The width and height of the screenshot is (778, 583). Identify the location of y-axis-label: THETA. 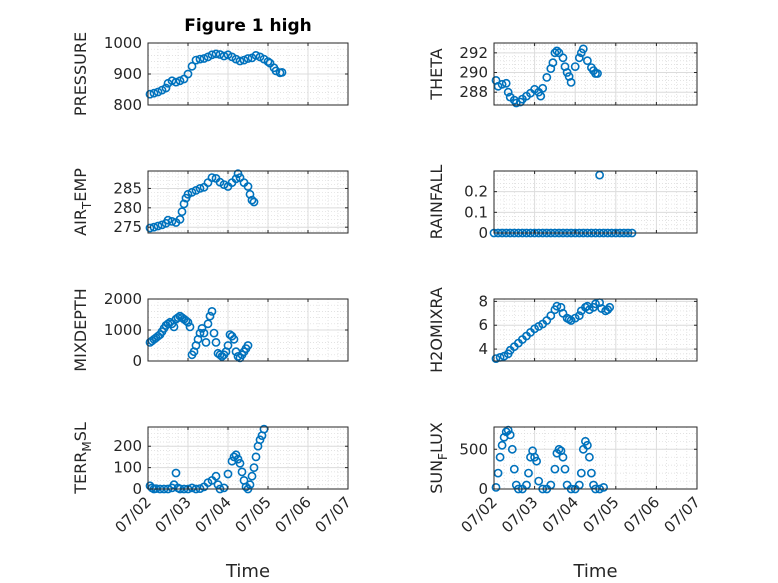
(436, 74).